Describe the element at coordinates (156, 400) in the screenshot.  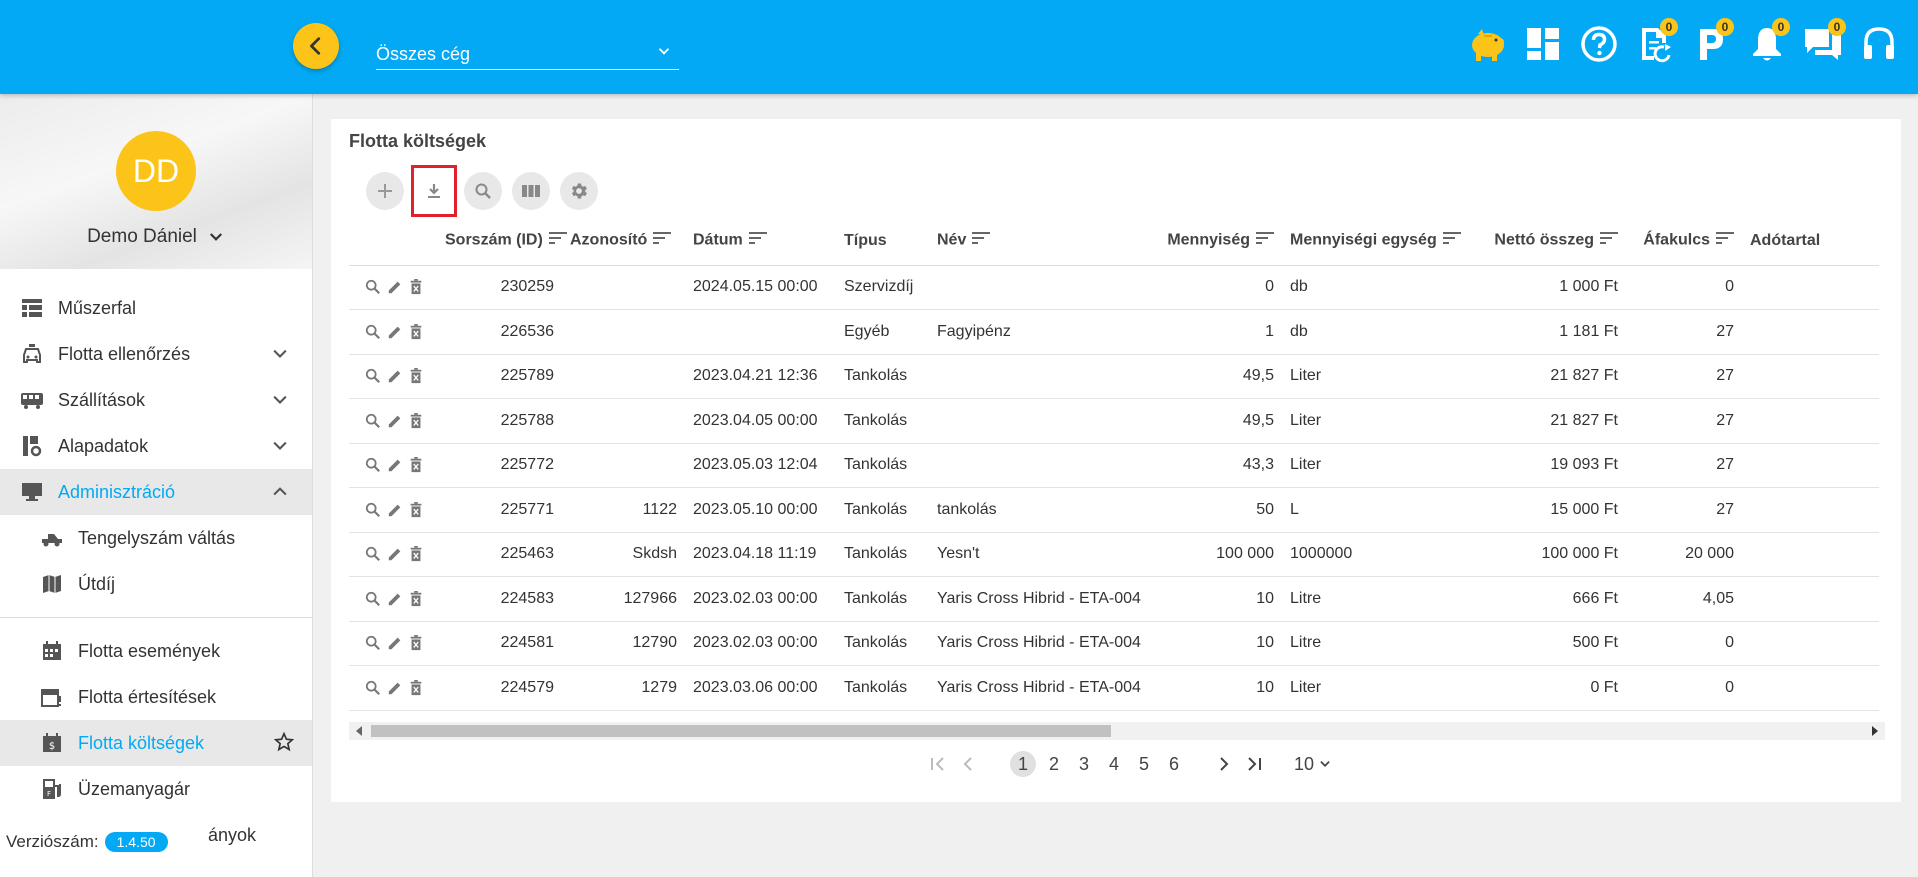
I see `sidebar-item-szallitasok: Szállítások` at that location.